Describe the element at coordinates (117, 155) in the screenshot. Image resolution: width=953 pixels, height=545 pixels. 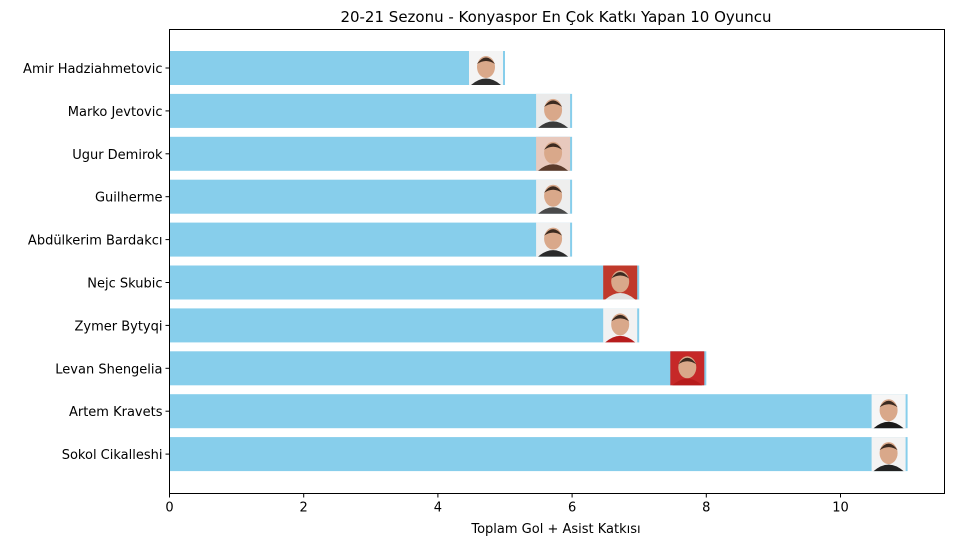
I see `y-tick-label: Ugur Demirok` at that location.